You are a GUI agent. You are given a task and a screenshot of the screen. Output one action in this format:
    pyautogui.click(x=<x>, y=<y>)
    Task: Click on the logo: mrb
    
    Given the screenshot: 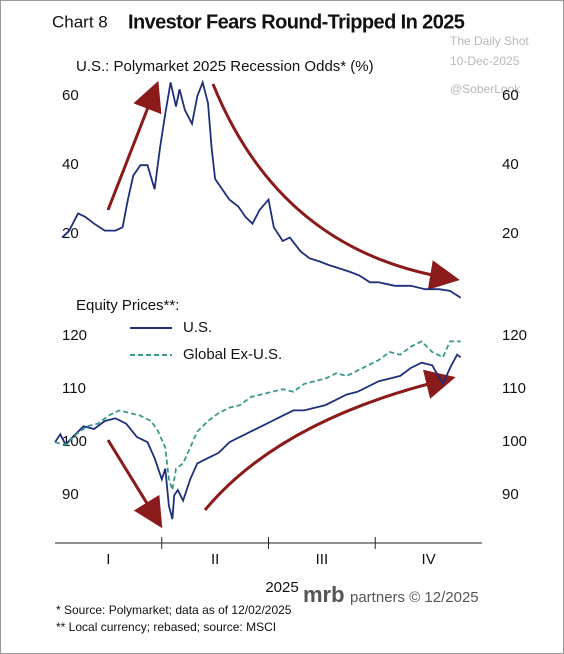 What is the action you would take?
    pyautogui.click(x=324, y=594)
    